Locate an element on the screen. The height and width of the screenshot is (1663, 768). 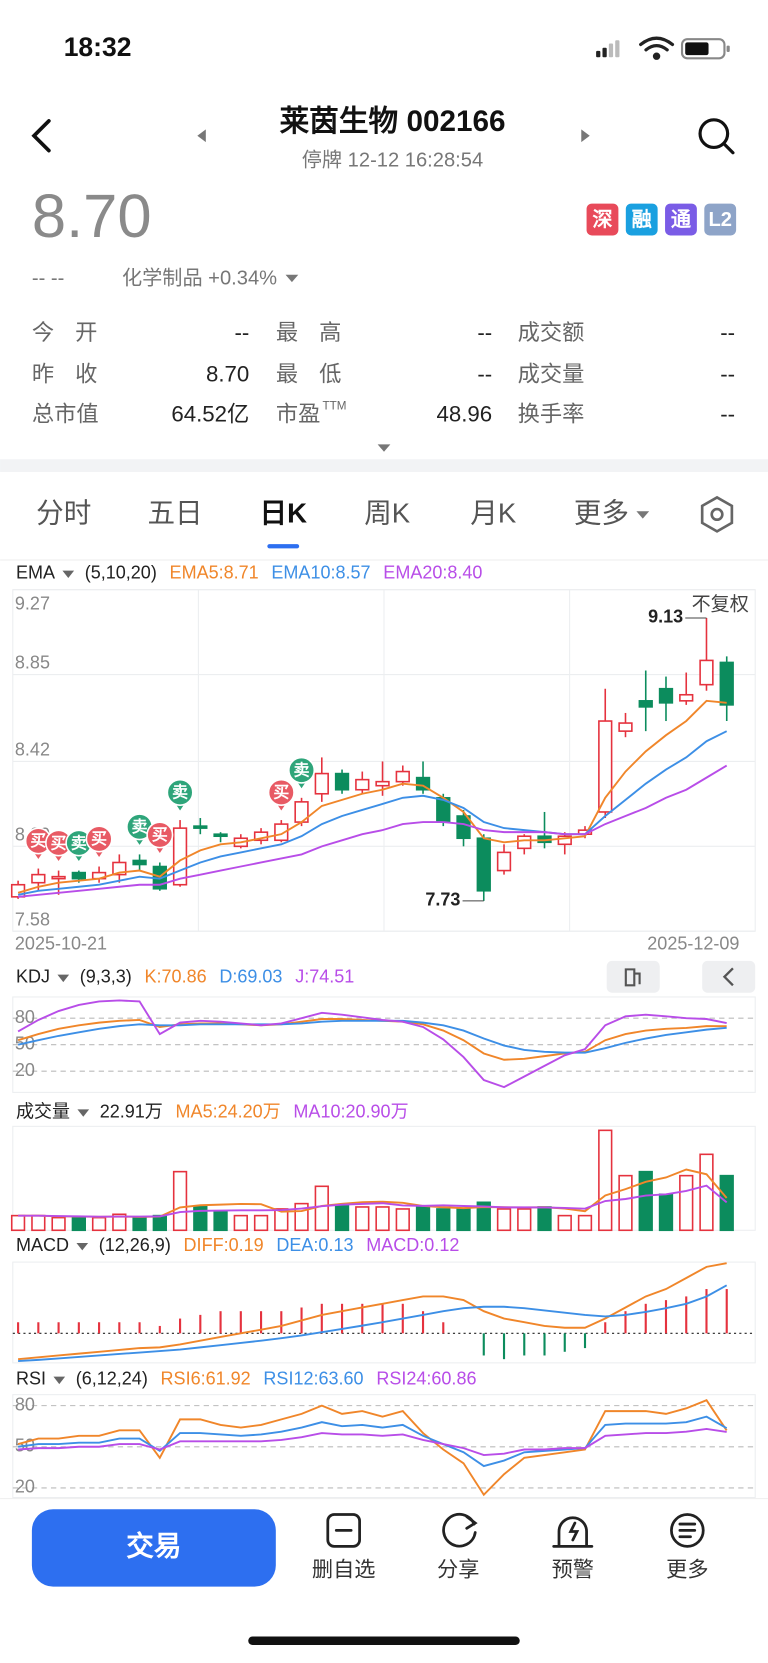
tab: 分时 is located at coordinates (63, 513).